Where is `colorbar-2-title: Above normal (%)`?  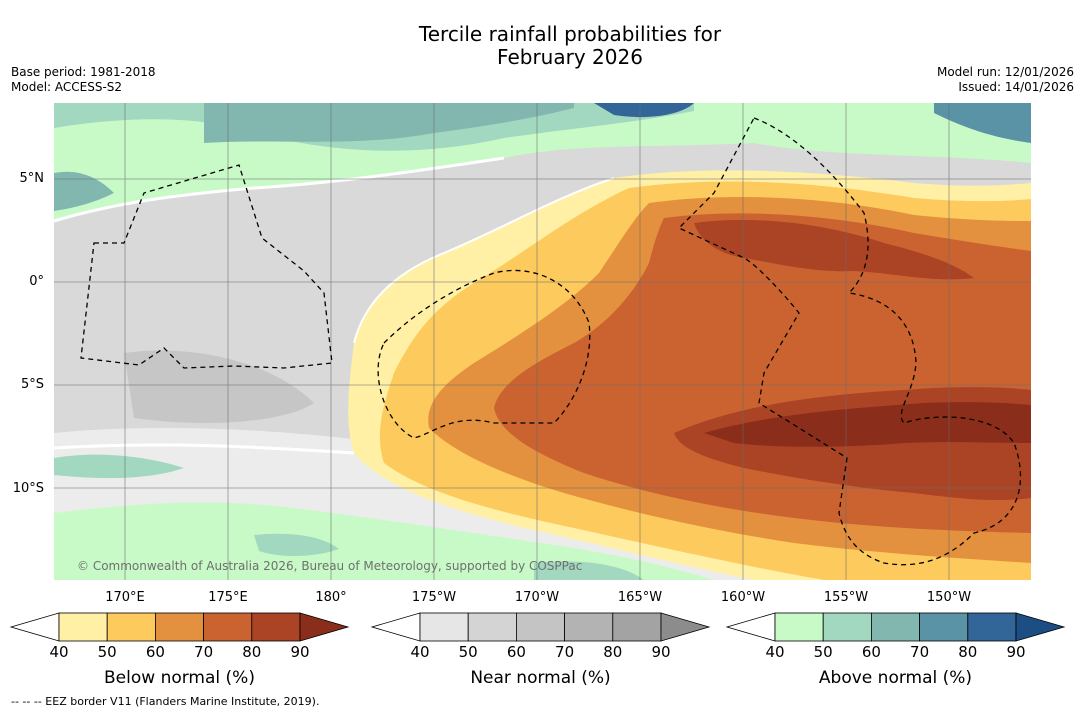 colorbar-2-title: Above normal (%) is located at coordinates (895, 678).